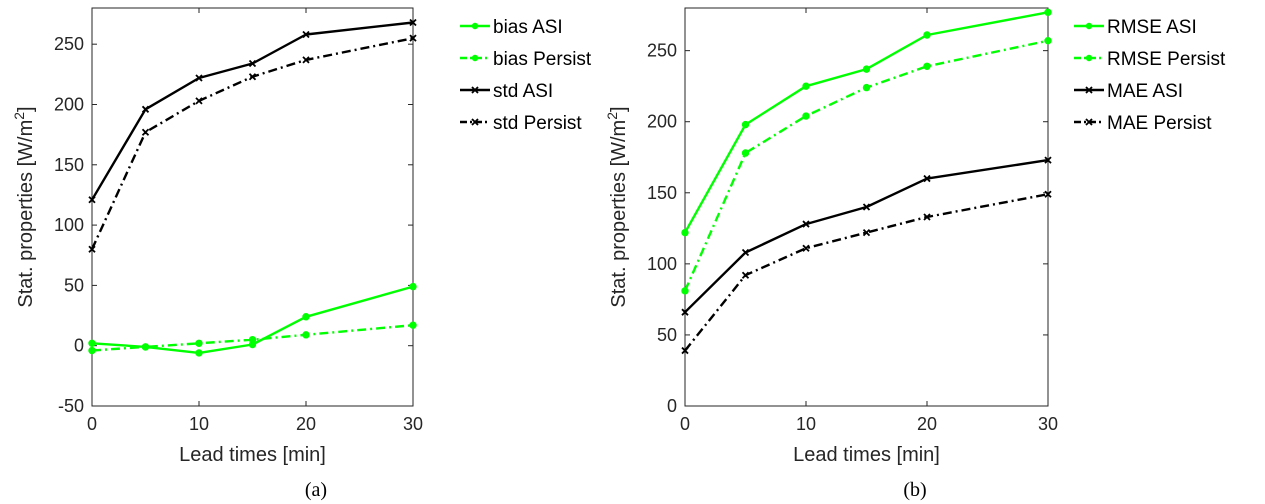 The height and width of the screenshot is (504, 1265). Describe the element at coordinates (523, 91) in the screenshot. I see `legend-label: std ASI` at that location.